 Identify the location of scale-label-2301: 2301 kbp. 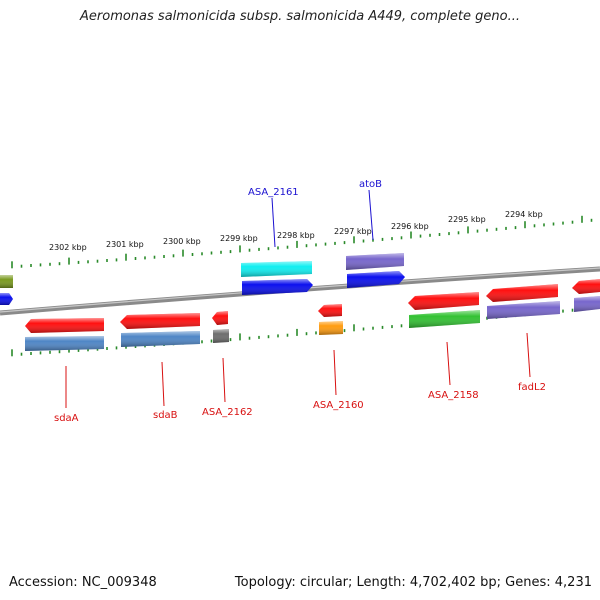
(125, 244).